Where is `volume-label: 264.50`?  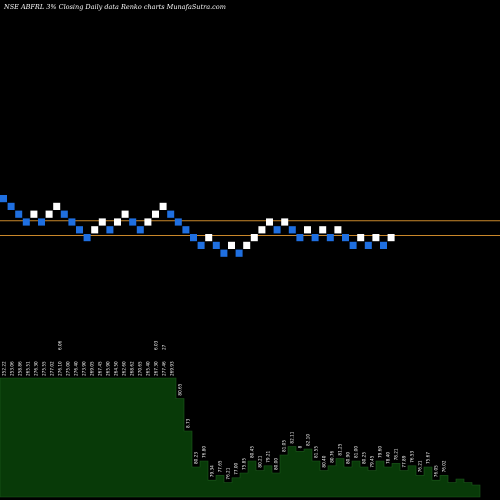 volume-label: 264.50 is located at coordinates (116, 368).